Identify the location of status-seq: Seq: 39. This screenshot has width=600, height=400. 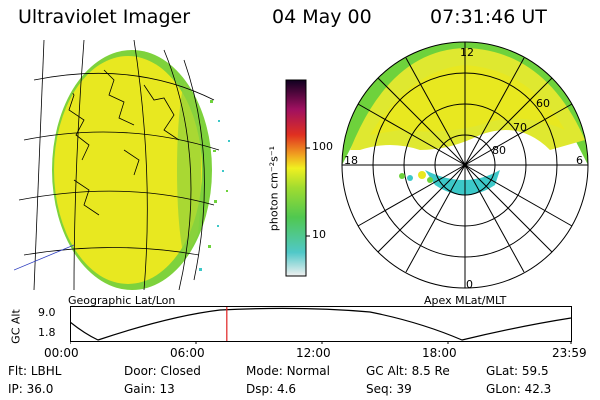
(389, 389).